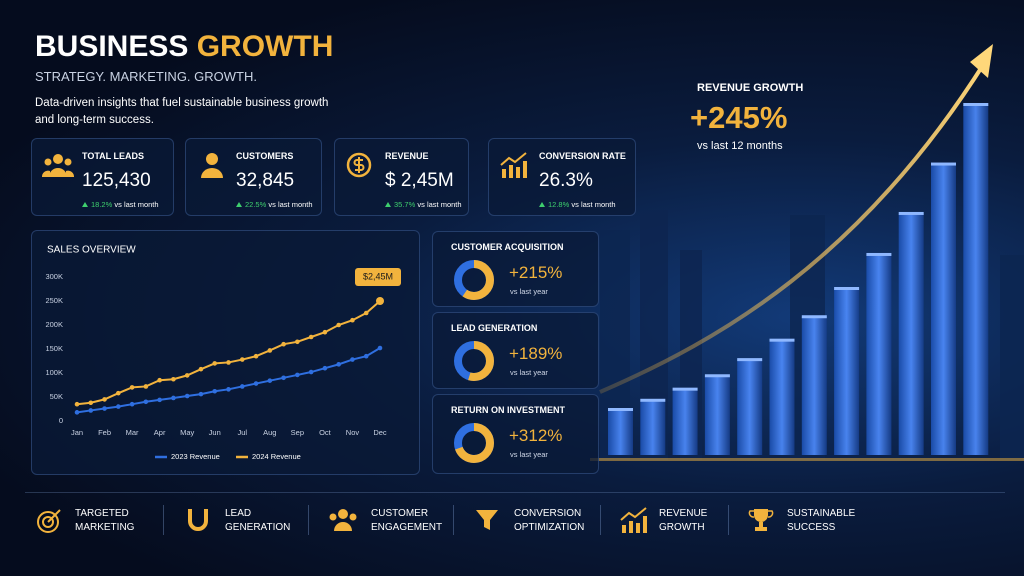  I want to click on kpi-change-note: vs last month, so click(439, 204).